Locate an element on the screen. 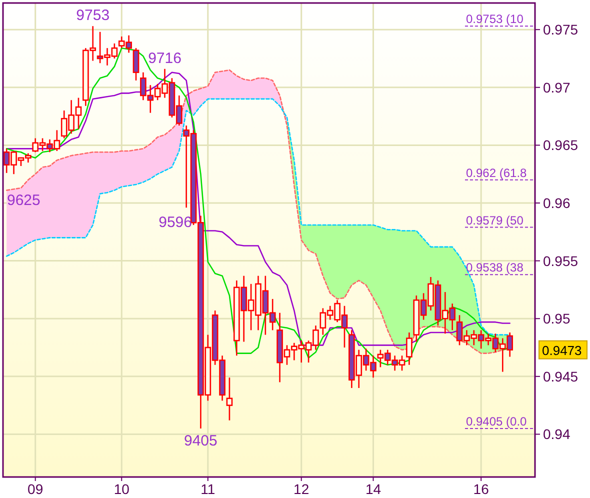  y-tick-label: 0.97 is located at coordinates (556, 87).